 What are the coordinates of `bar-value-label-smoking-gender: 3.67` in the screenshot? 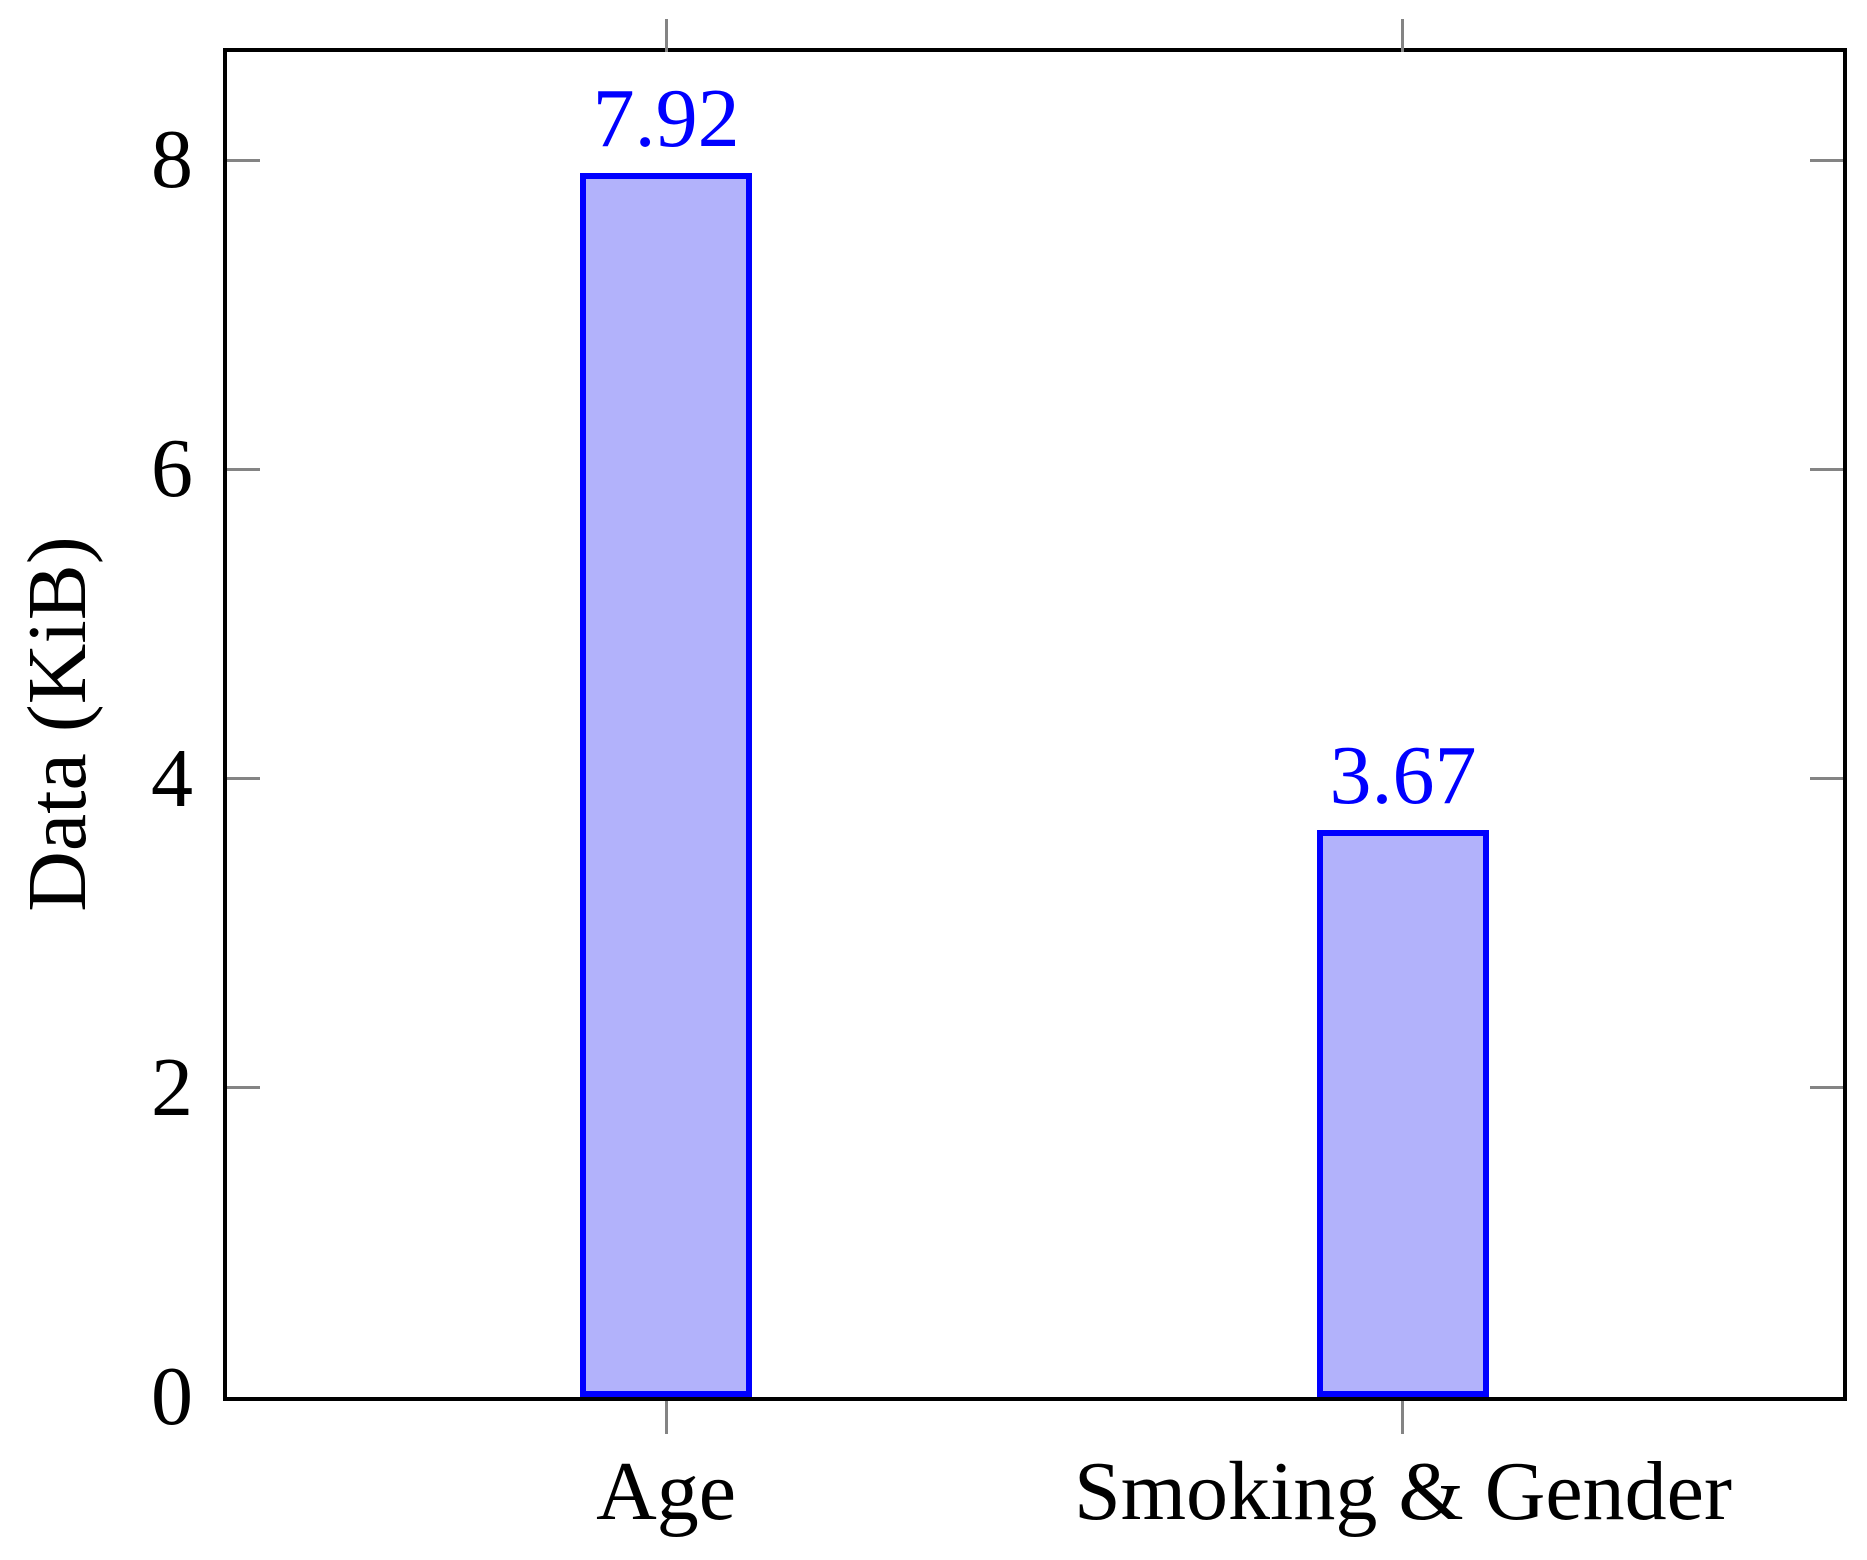 It's located at (1403, 775).